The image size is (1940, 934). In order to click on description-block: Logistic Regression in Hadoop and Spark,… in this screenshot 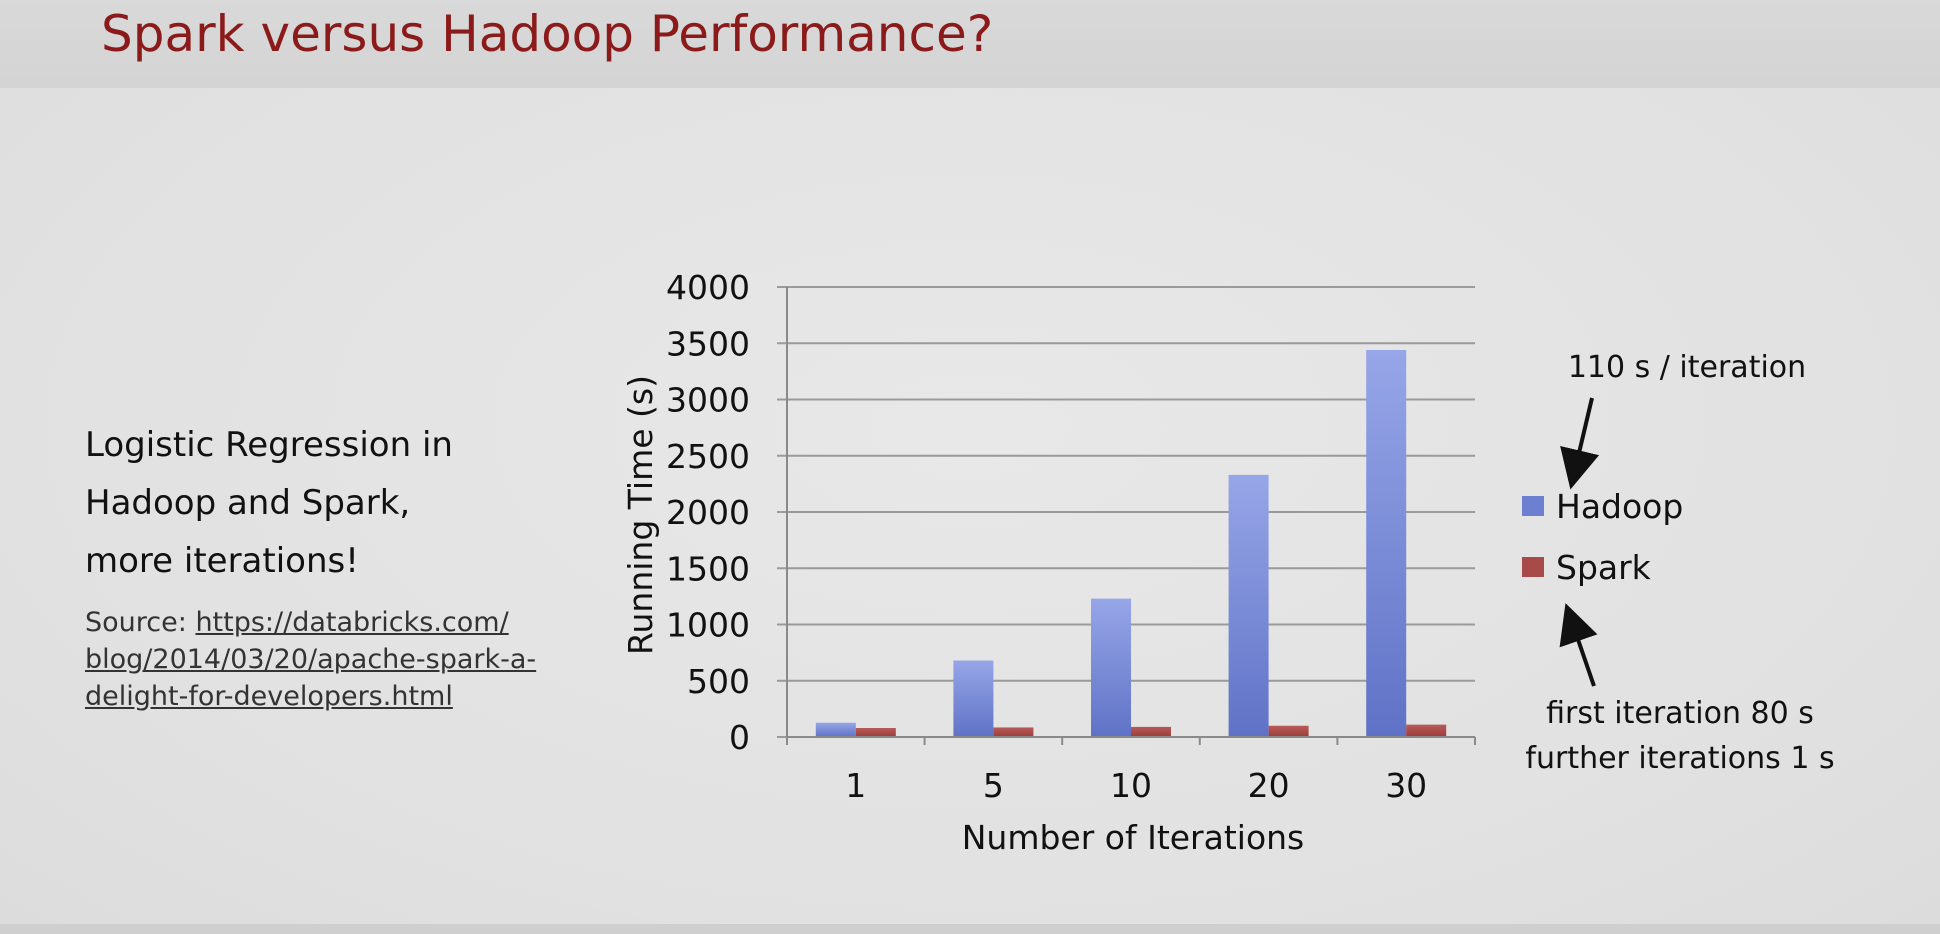, I will do `click(345, 565)`.